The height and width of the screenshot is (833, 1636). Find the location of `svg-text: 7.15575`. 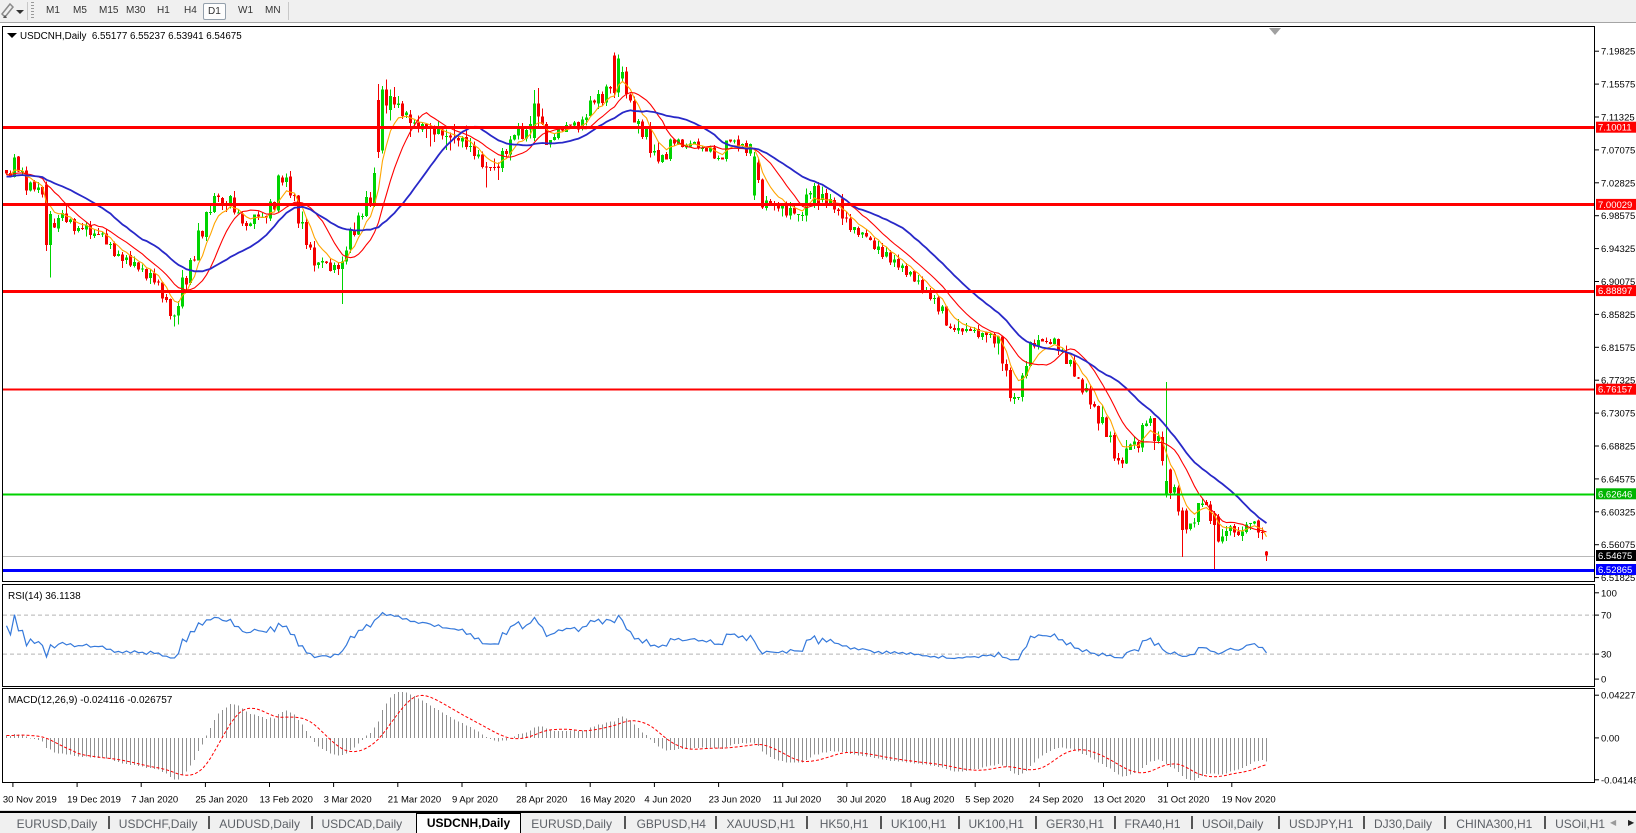

svg-text: 7.15575 is located at coordinates (1618, 85).